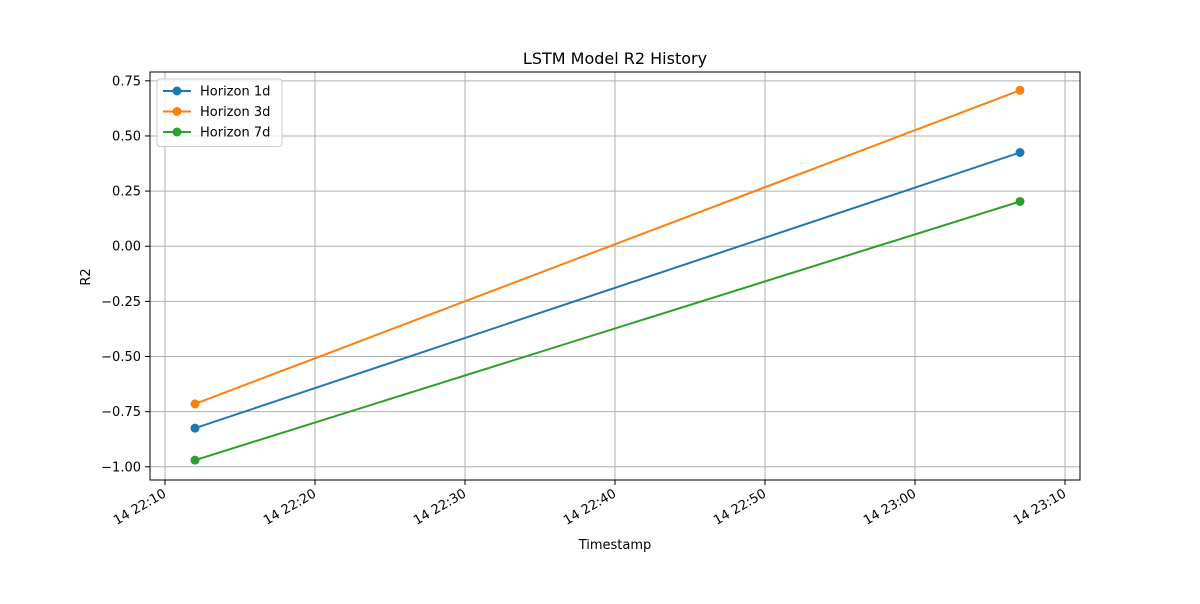 Image resolution: width=1200 pixels, height=604 pixels. Describe the element at coordinates (1040, 507) in the screenshot. I see `x-tick-label: 14 23:10` at that location.